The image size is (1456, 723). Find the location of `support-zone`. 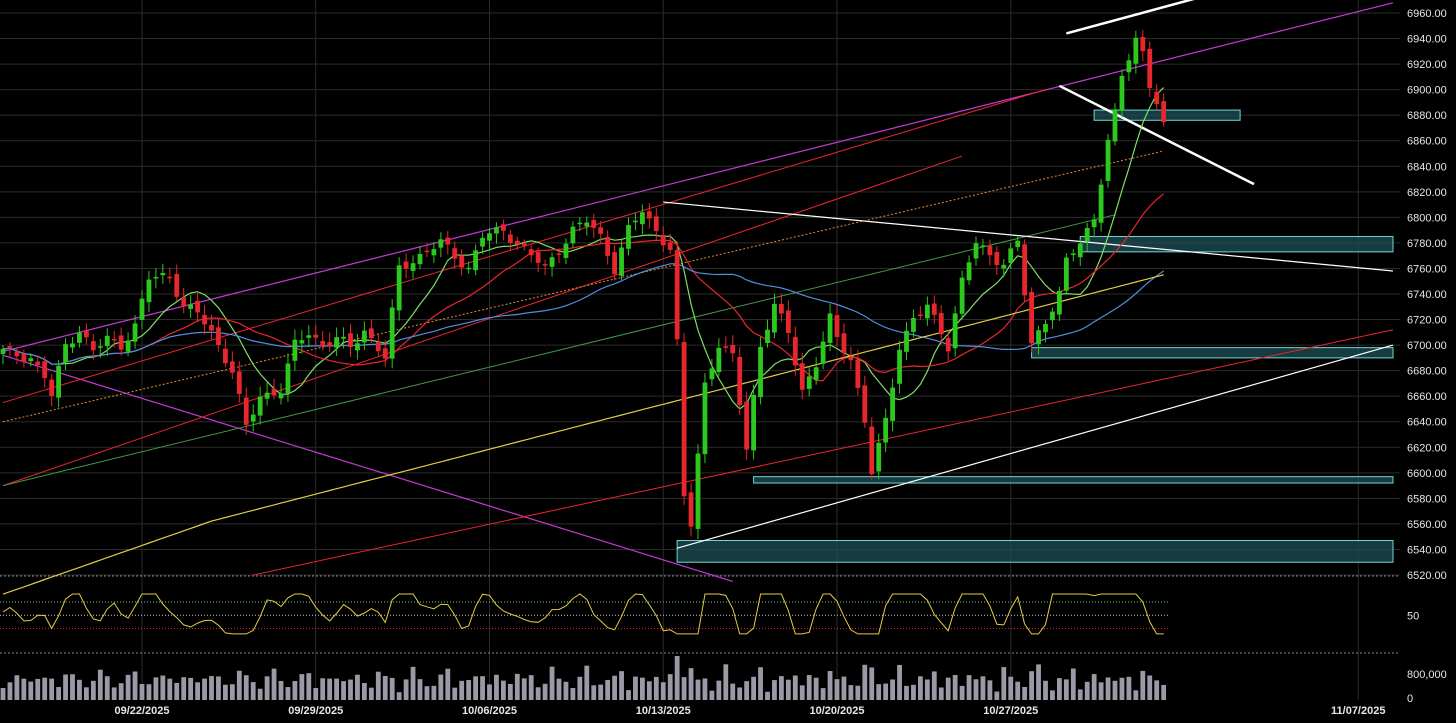

support-zone is located at coordinates (1167, 115).